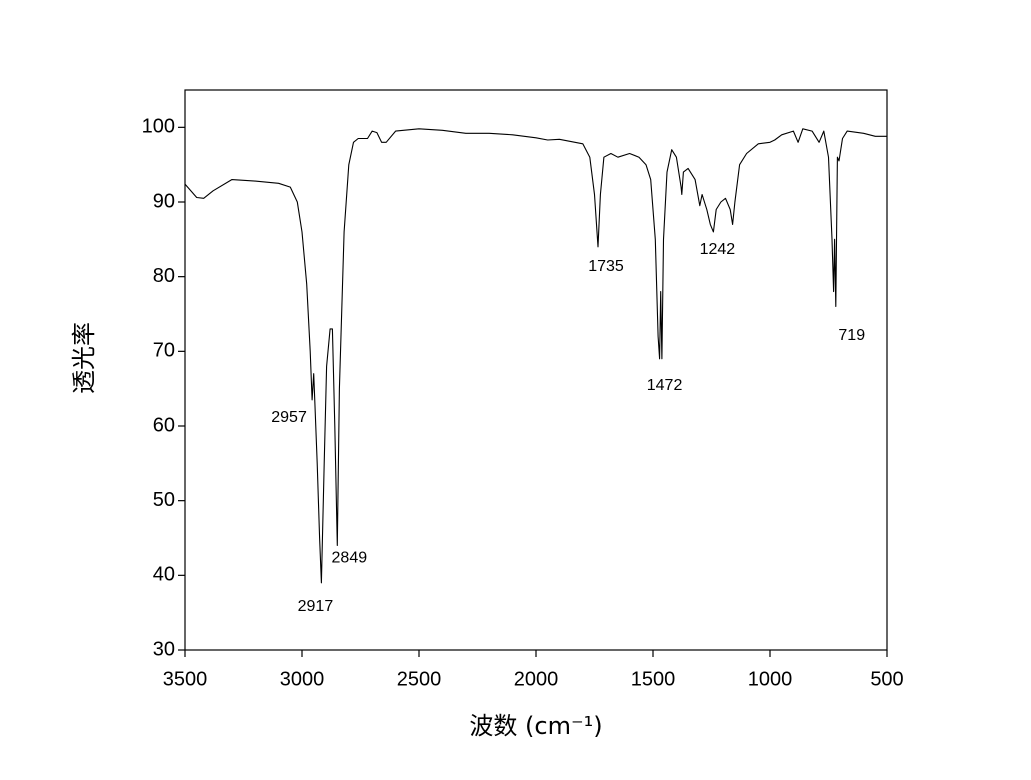  What do you see at coordinates (289, 417) in the screenshot?
I see `peak-label: 2957` at bounding box center [289, 417].